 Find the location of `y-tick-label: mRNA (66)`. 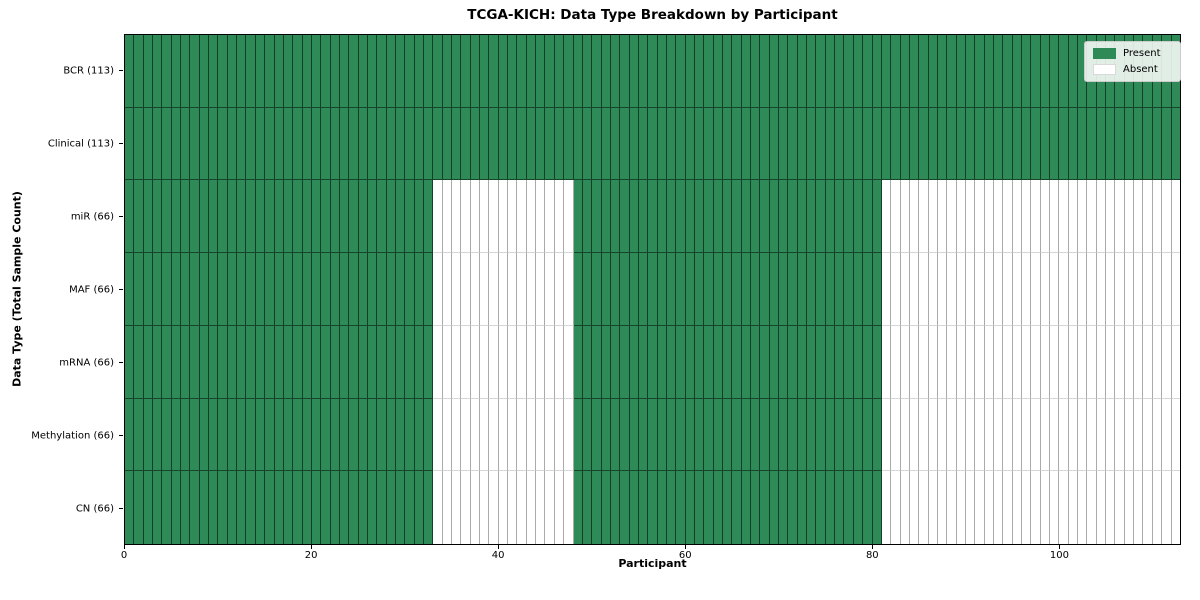

y-tick-label: mRNA (66) is located at coordinates (86, 362).